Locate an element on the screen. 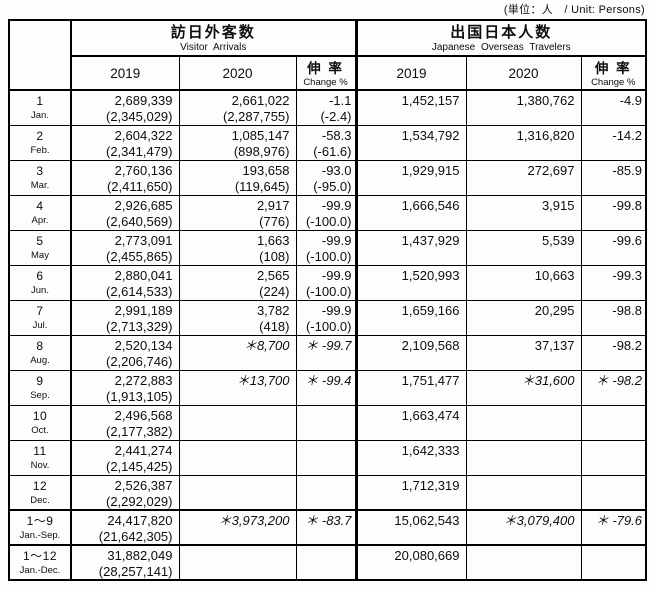  value-main: -99.8 is located at coordinates (627, 205).